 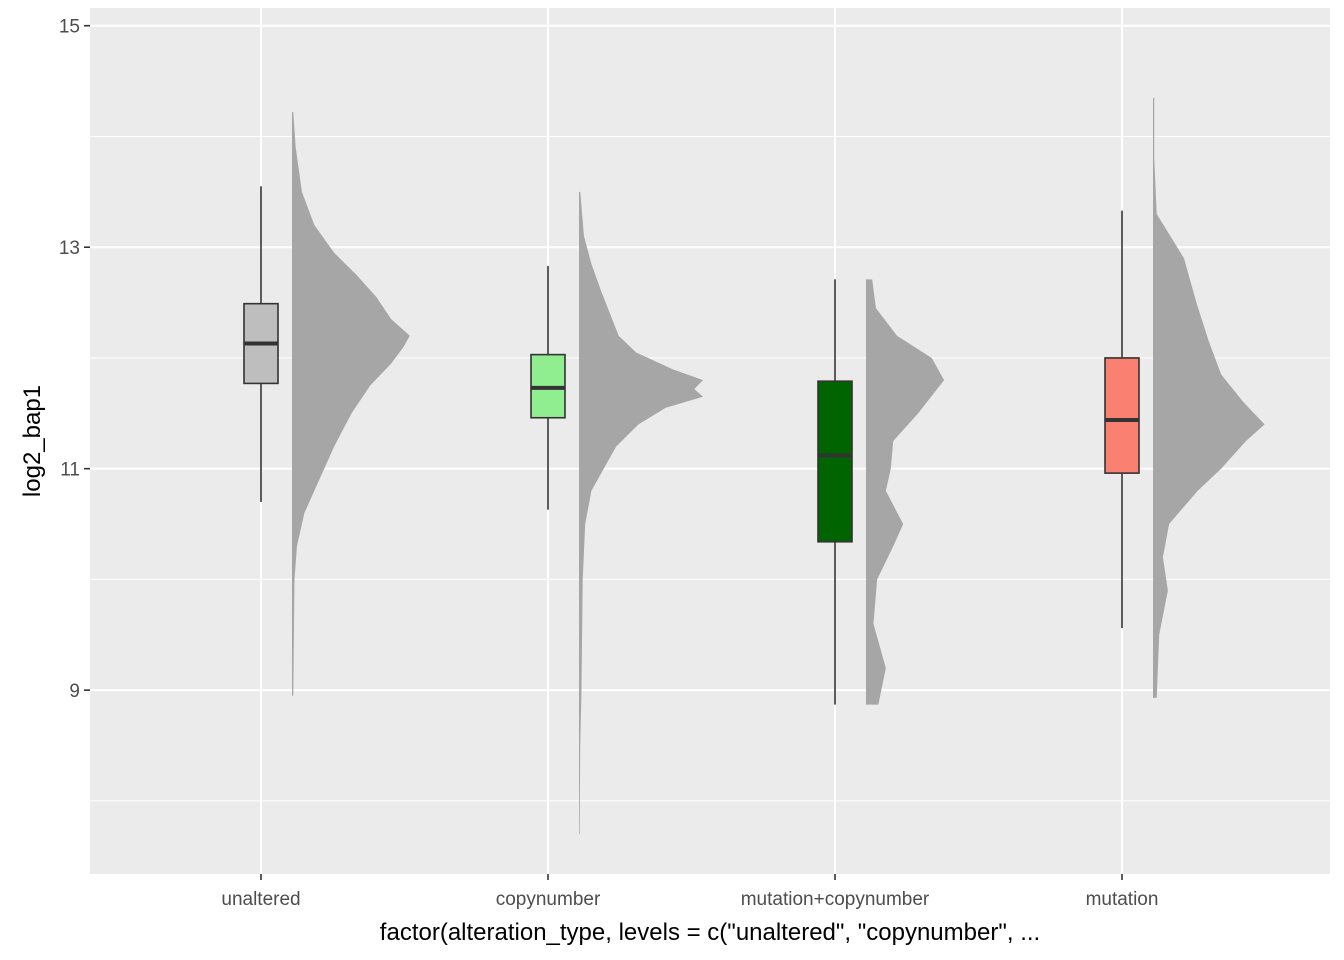 What do you see at coordinates (260, 899) in the screenshot?
I see `x-tick-label-unaltered: unaltered` at bounding box center [260, 899].